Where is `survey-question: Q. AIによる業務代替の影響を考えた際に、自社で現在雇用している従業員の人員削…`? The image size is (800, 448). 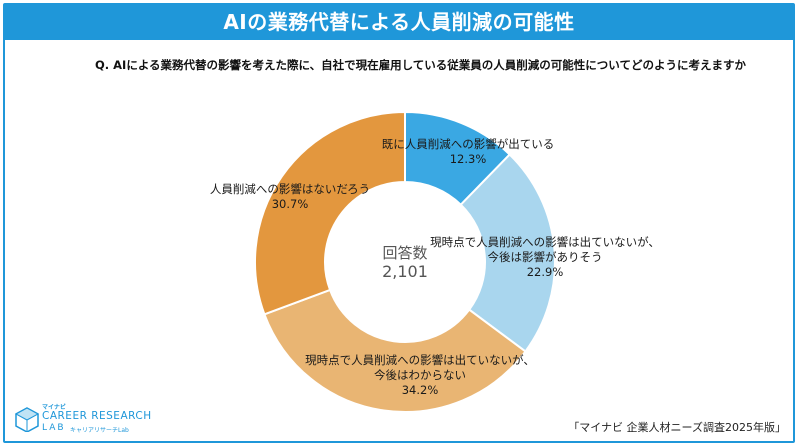
survey-question: Q. AIによる業務代替の影響を考えた際に、自社で現在雇用している従業員の人員削… is located at coordinates (420, 65).